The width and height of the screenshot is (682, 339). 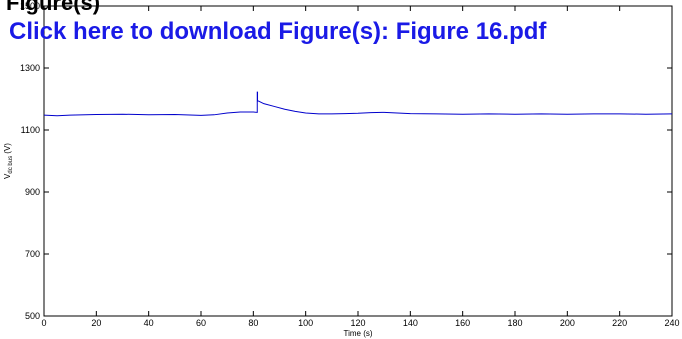 I want to click on y-tick-label: 1300, so click(x=30, y=68).